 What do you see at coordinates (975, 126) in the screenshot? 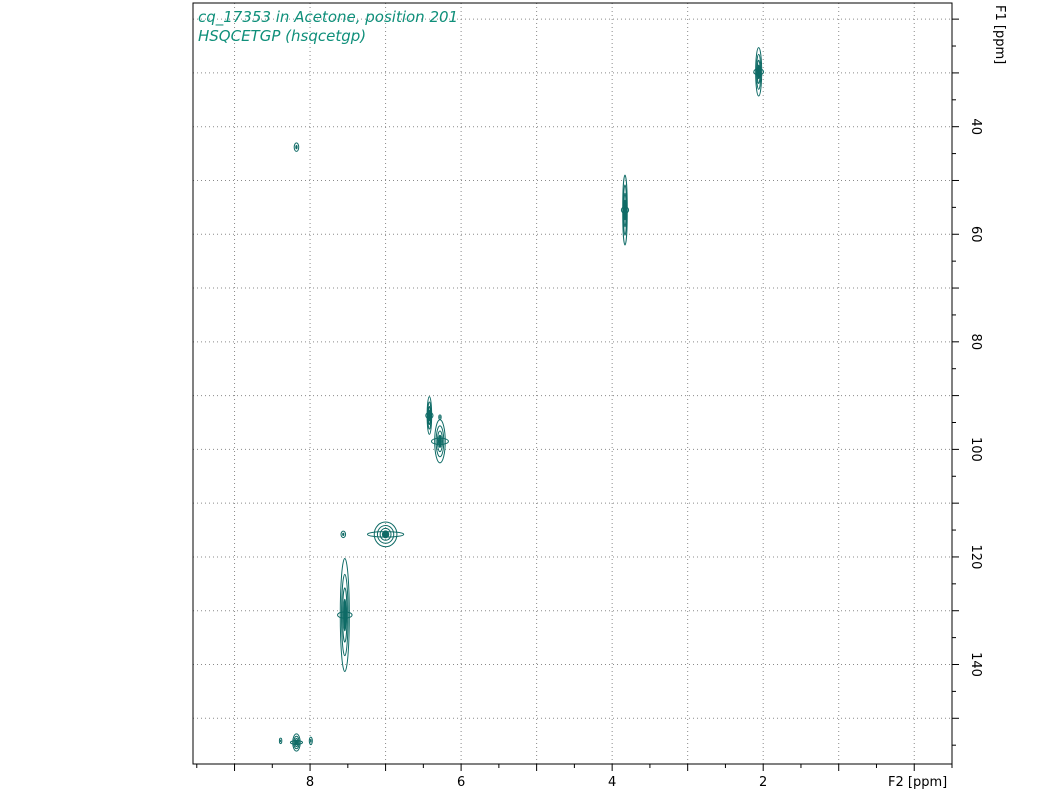
I see `y-tick-label: 40` at bounding box center [975, 126].